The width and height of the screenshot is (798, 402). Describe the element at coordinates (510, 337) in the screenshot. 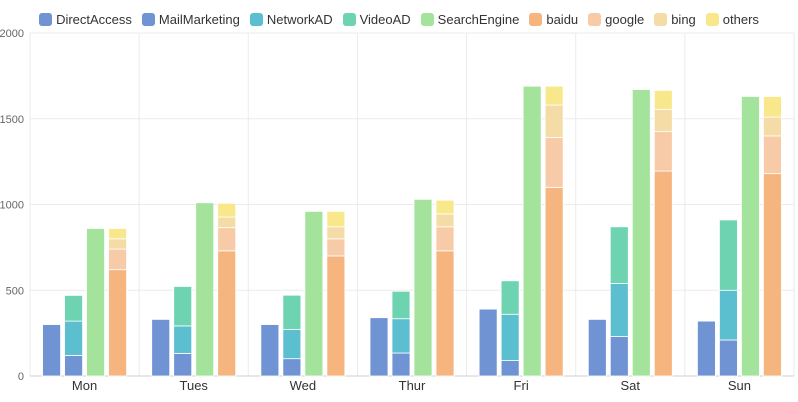

I see `bar-networkad-fri` at that location.